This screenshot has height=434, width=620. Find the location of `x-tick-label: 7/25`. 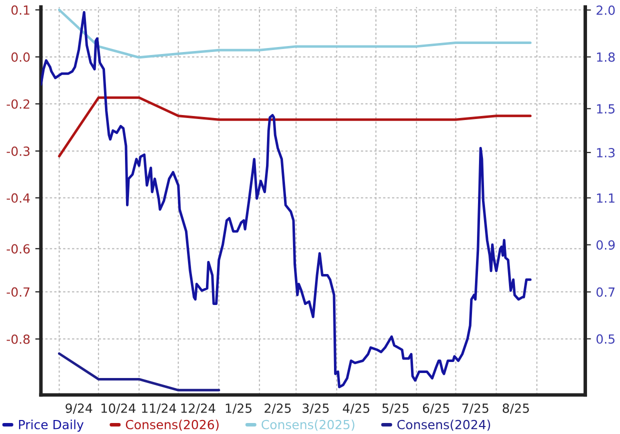

x-tick-label: 7/25 is located at coordinates (475, 408).